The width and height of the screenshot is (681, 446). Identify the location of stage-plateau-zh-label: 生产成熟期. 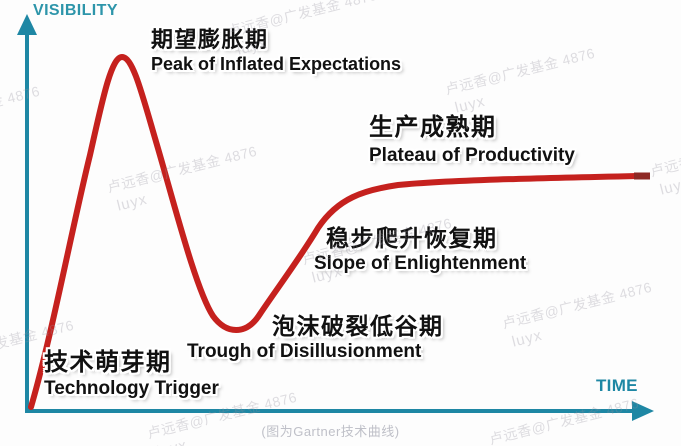
(433, 127).